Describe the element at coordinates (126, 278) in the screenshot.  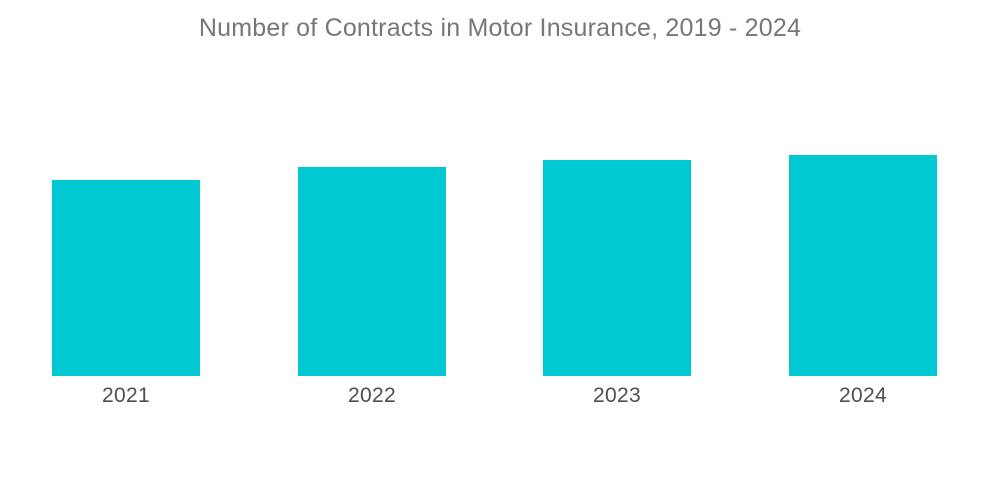
I see `bar-2021` at that location.